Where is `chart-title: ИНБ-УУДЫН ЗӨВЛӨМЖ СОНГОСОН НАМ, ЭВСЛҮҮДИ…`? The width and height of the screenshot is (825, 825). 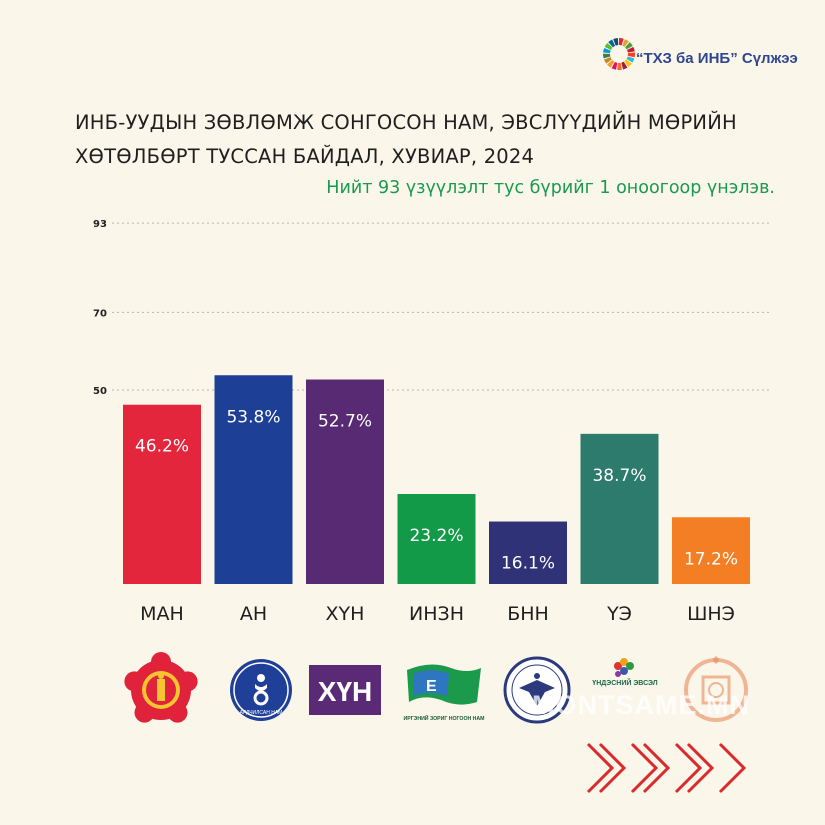
chart-title: ИНБ-УУДЫН ЗӨВЛӨМЖ СОНГОСОН НАМ, ЭВСЛҮҮДИ… is located at coordinates (406, 140).